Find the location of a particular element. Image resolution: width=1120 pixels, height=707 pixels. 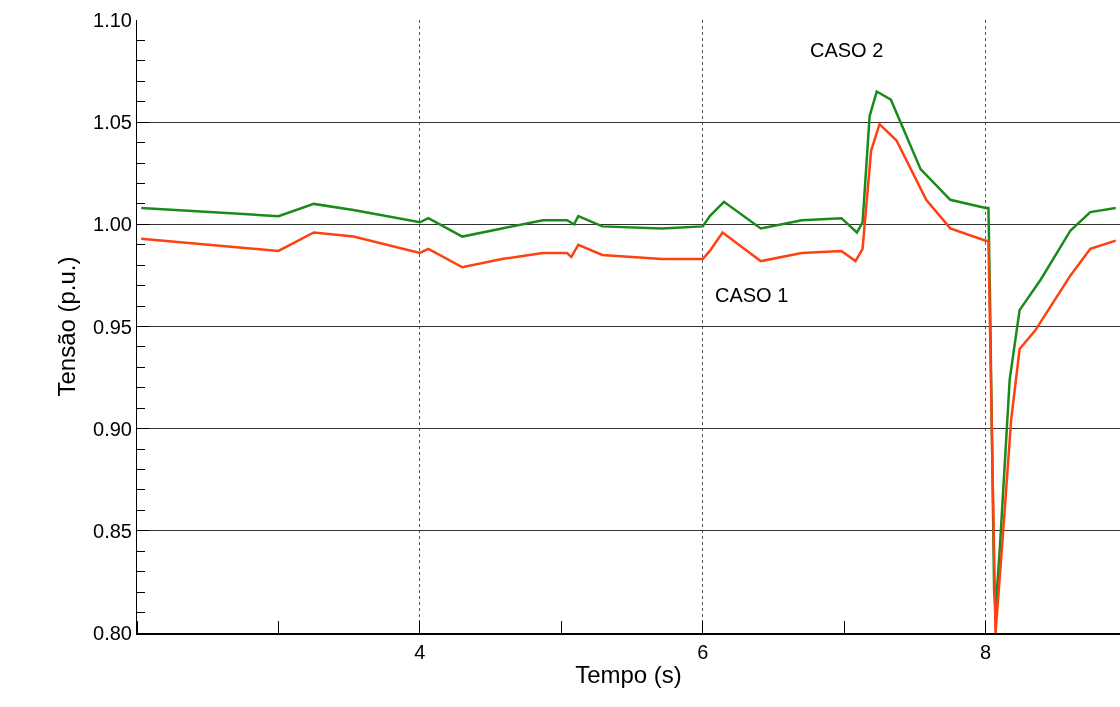

y-tick-label: 1.00 is located at coordinates (112, 224).